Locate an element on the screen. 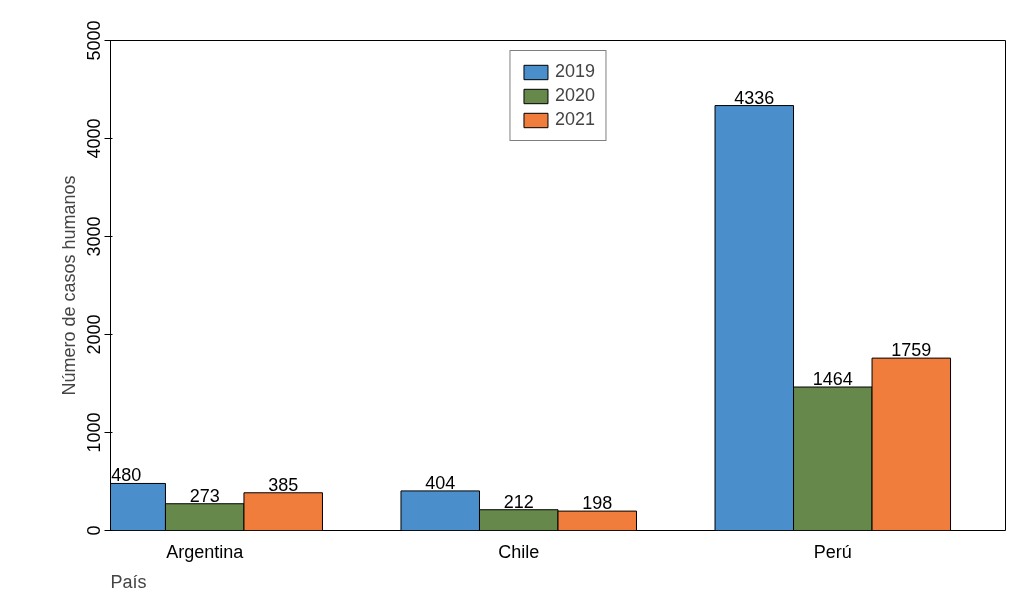 This screenshot has width=1028, height=615. y-tick-label: 1000 is located at coordinates (93, 432).